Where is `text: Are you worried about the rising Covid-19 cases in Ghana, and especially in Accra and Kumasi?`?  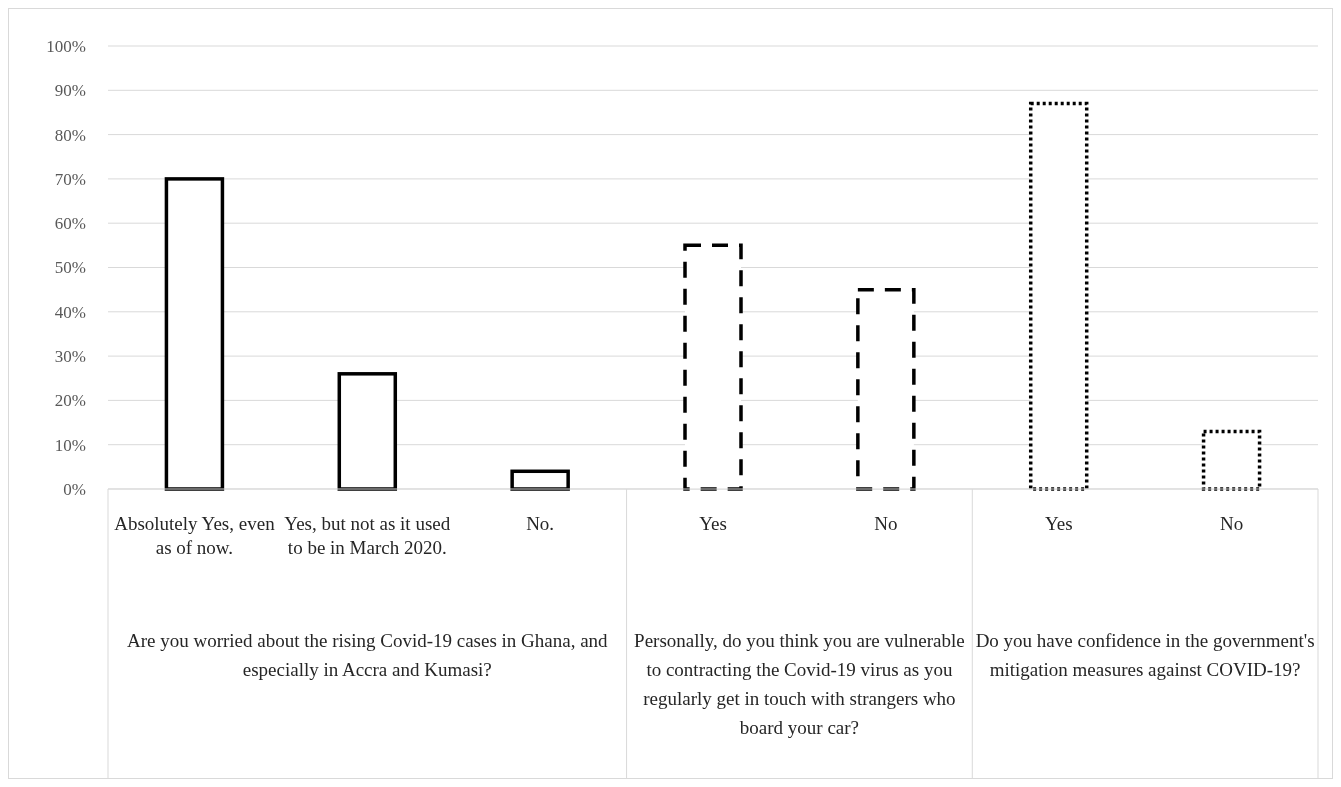
text: Are you worried about the rising Covid-19 cases in Ghana, and especially in Accra and Kumasi? is located at coordinates (367, 655).